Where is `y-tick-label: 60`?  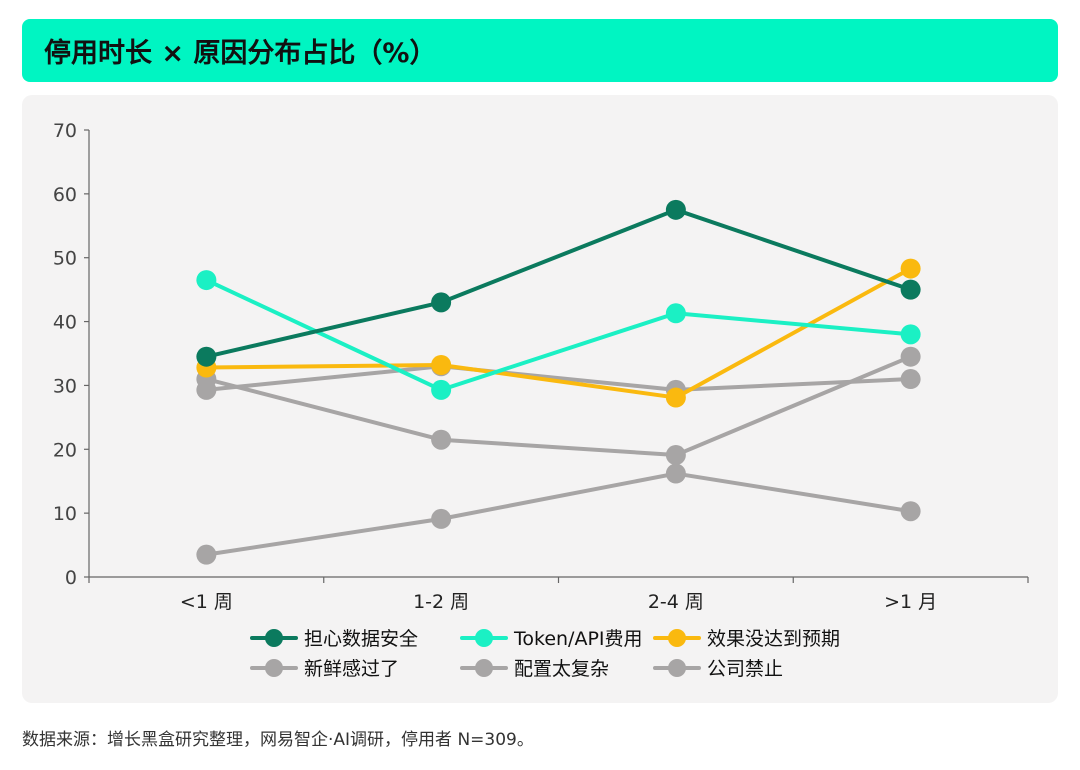 y-tick-label: 60 is located at coordinates (65, 195).